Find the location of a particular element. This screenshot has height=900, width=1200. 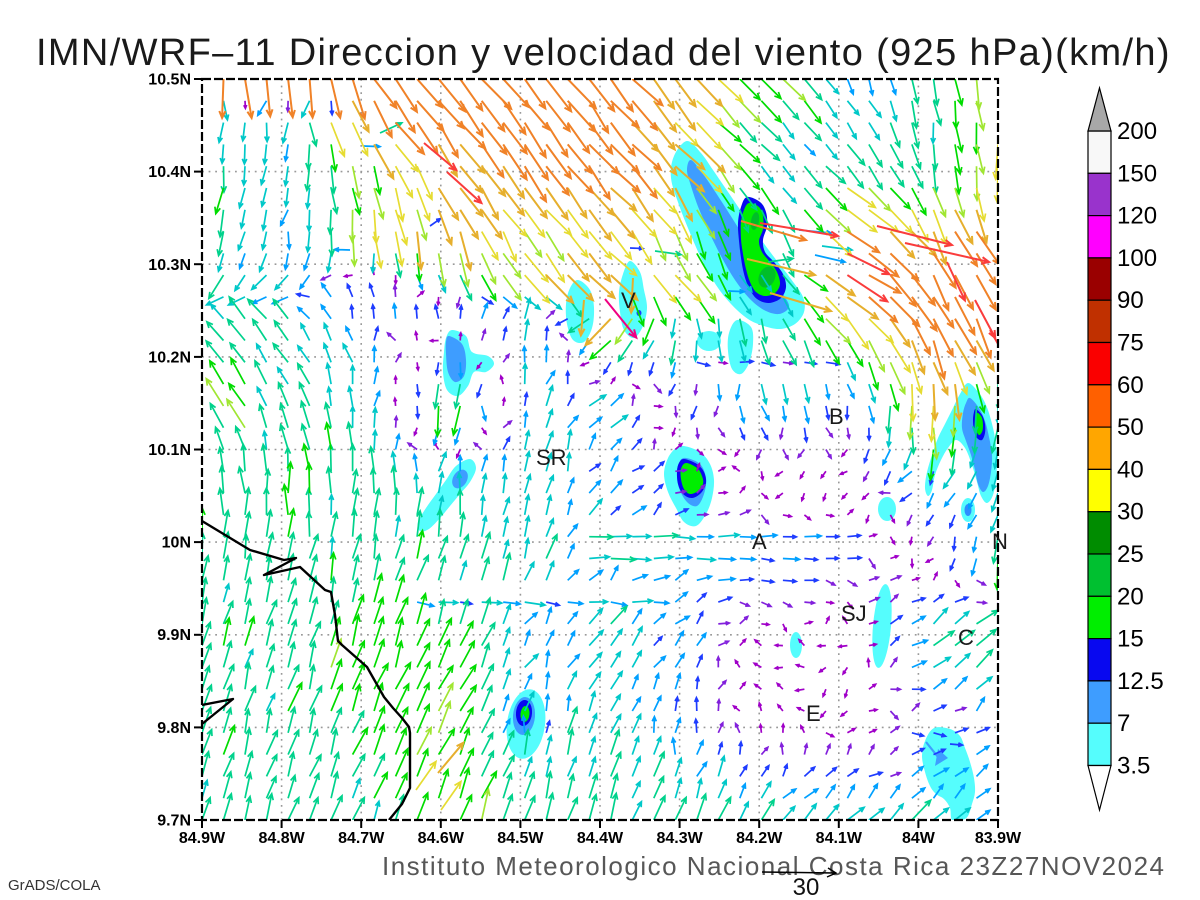

svg-text: 20 is located at coordinates (1130, 596).